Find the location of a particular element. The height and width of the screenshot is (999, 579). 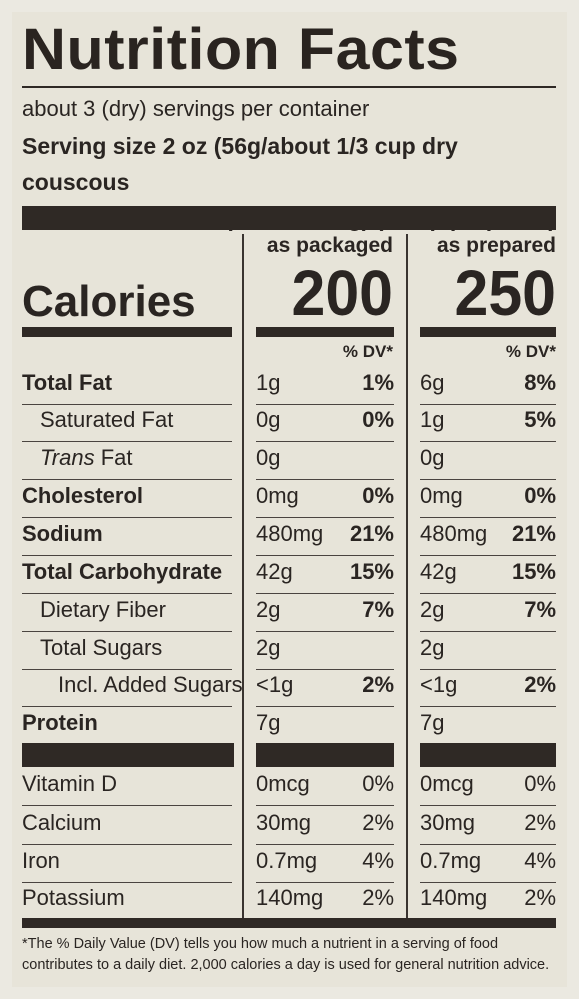

vitamin-row: Potassium 140mg 2% 140mg 2% is located at coordinates (292, 900).